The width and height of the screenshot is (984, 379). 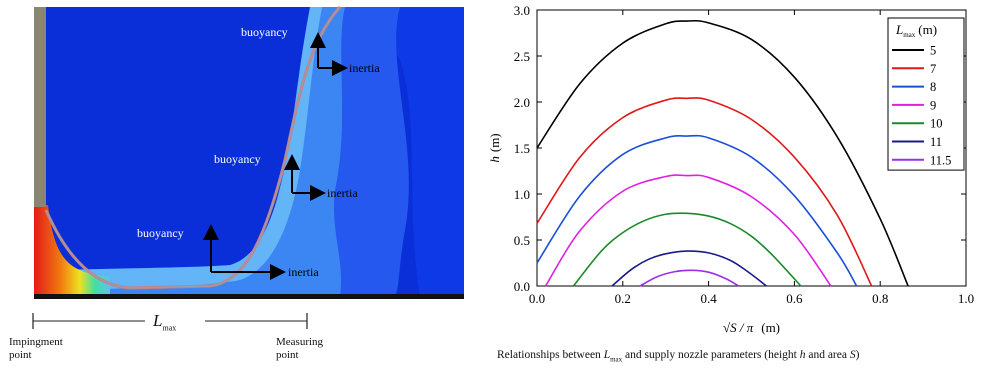 What do you see at coordinates (926, 94) in the screenshot?
I see `legend-box` at bounding box center [926, 94].